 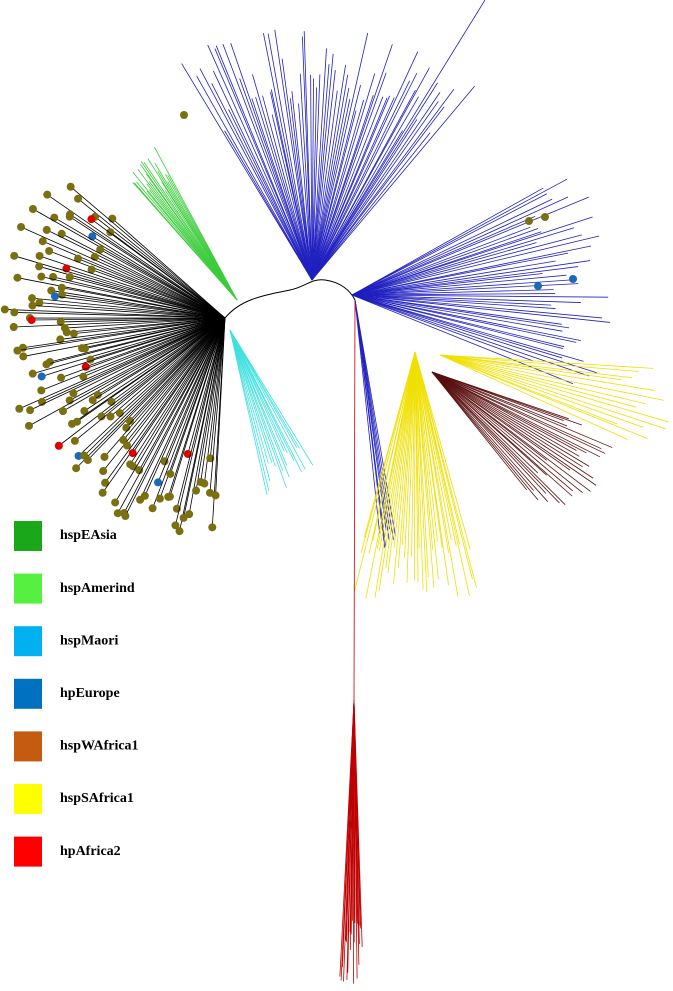 I want to click on legend-label: hspMaori, so click(x=89, y=640).